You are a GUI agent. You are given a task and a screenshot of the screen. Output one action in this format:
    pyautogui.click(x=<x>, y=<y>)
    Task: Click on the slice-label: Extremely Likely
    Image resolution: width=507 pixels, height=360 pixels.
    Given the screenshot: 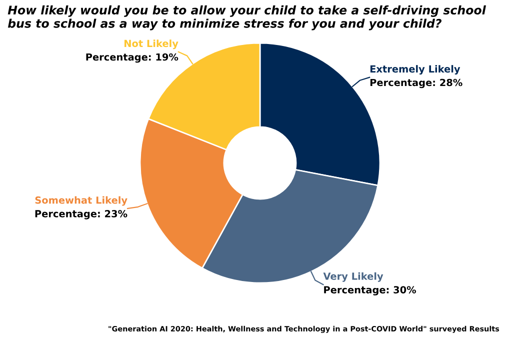 What is the action you would take?
    pyautogui.click(x=415, y=70)
    